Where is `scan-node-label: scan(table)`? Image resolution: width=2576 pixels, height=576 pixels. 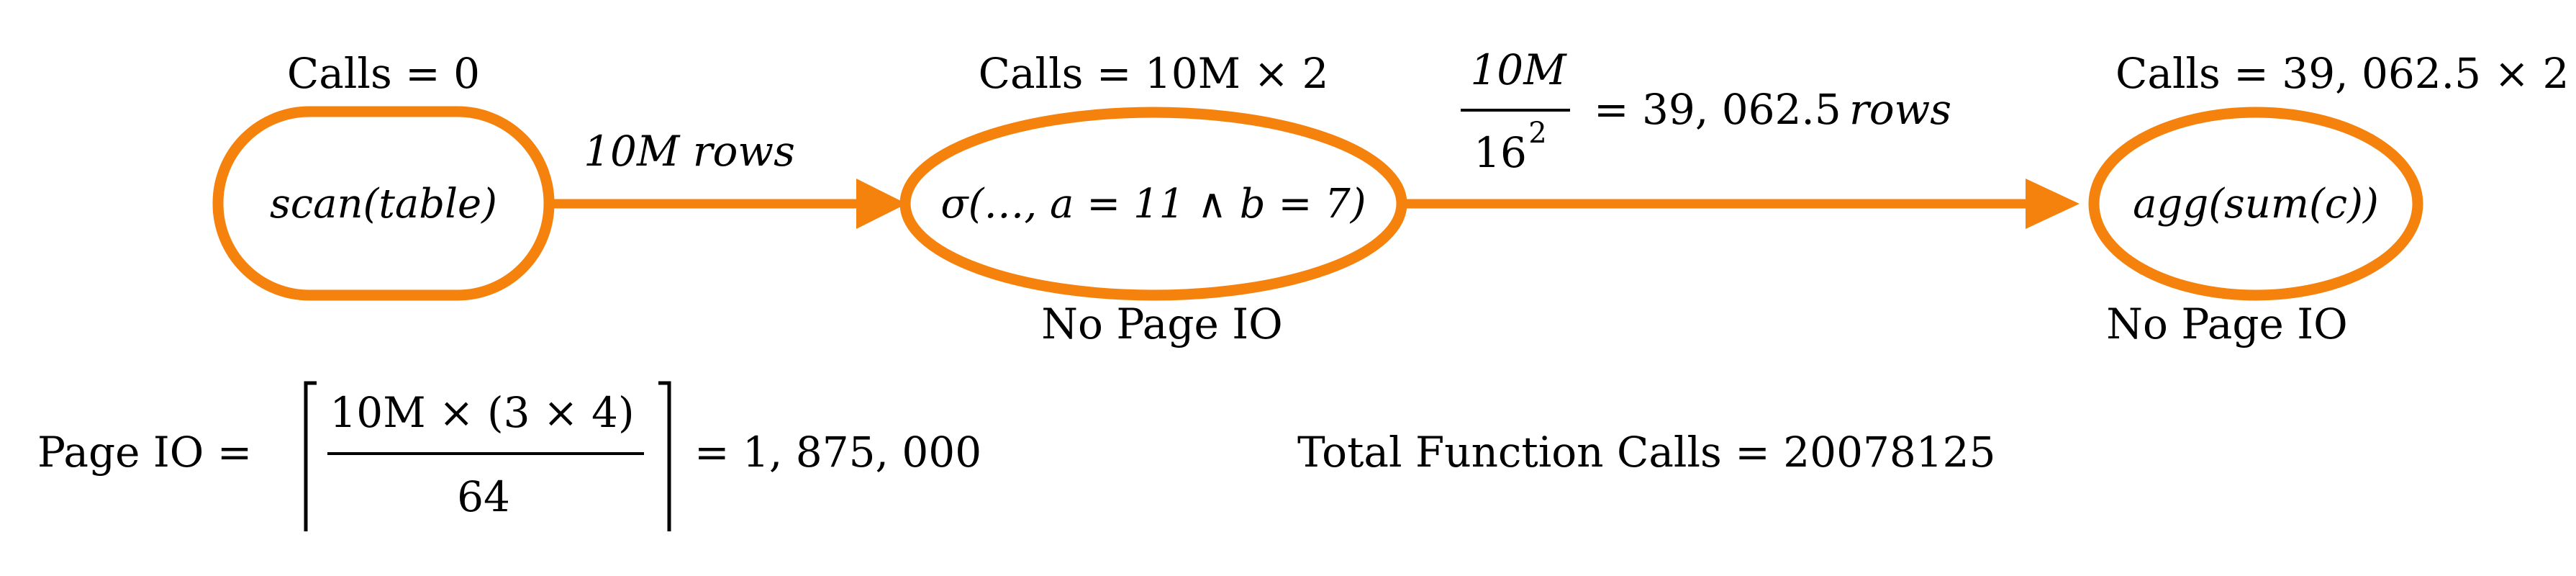 scan-node-label: scan(table) is located at coordinates (383, 204).